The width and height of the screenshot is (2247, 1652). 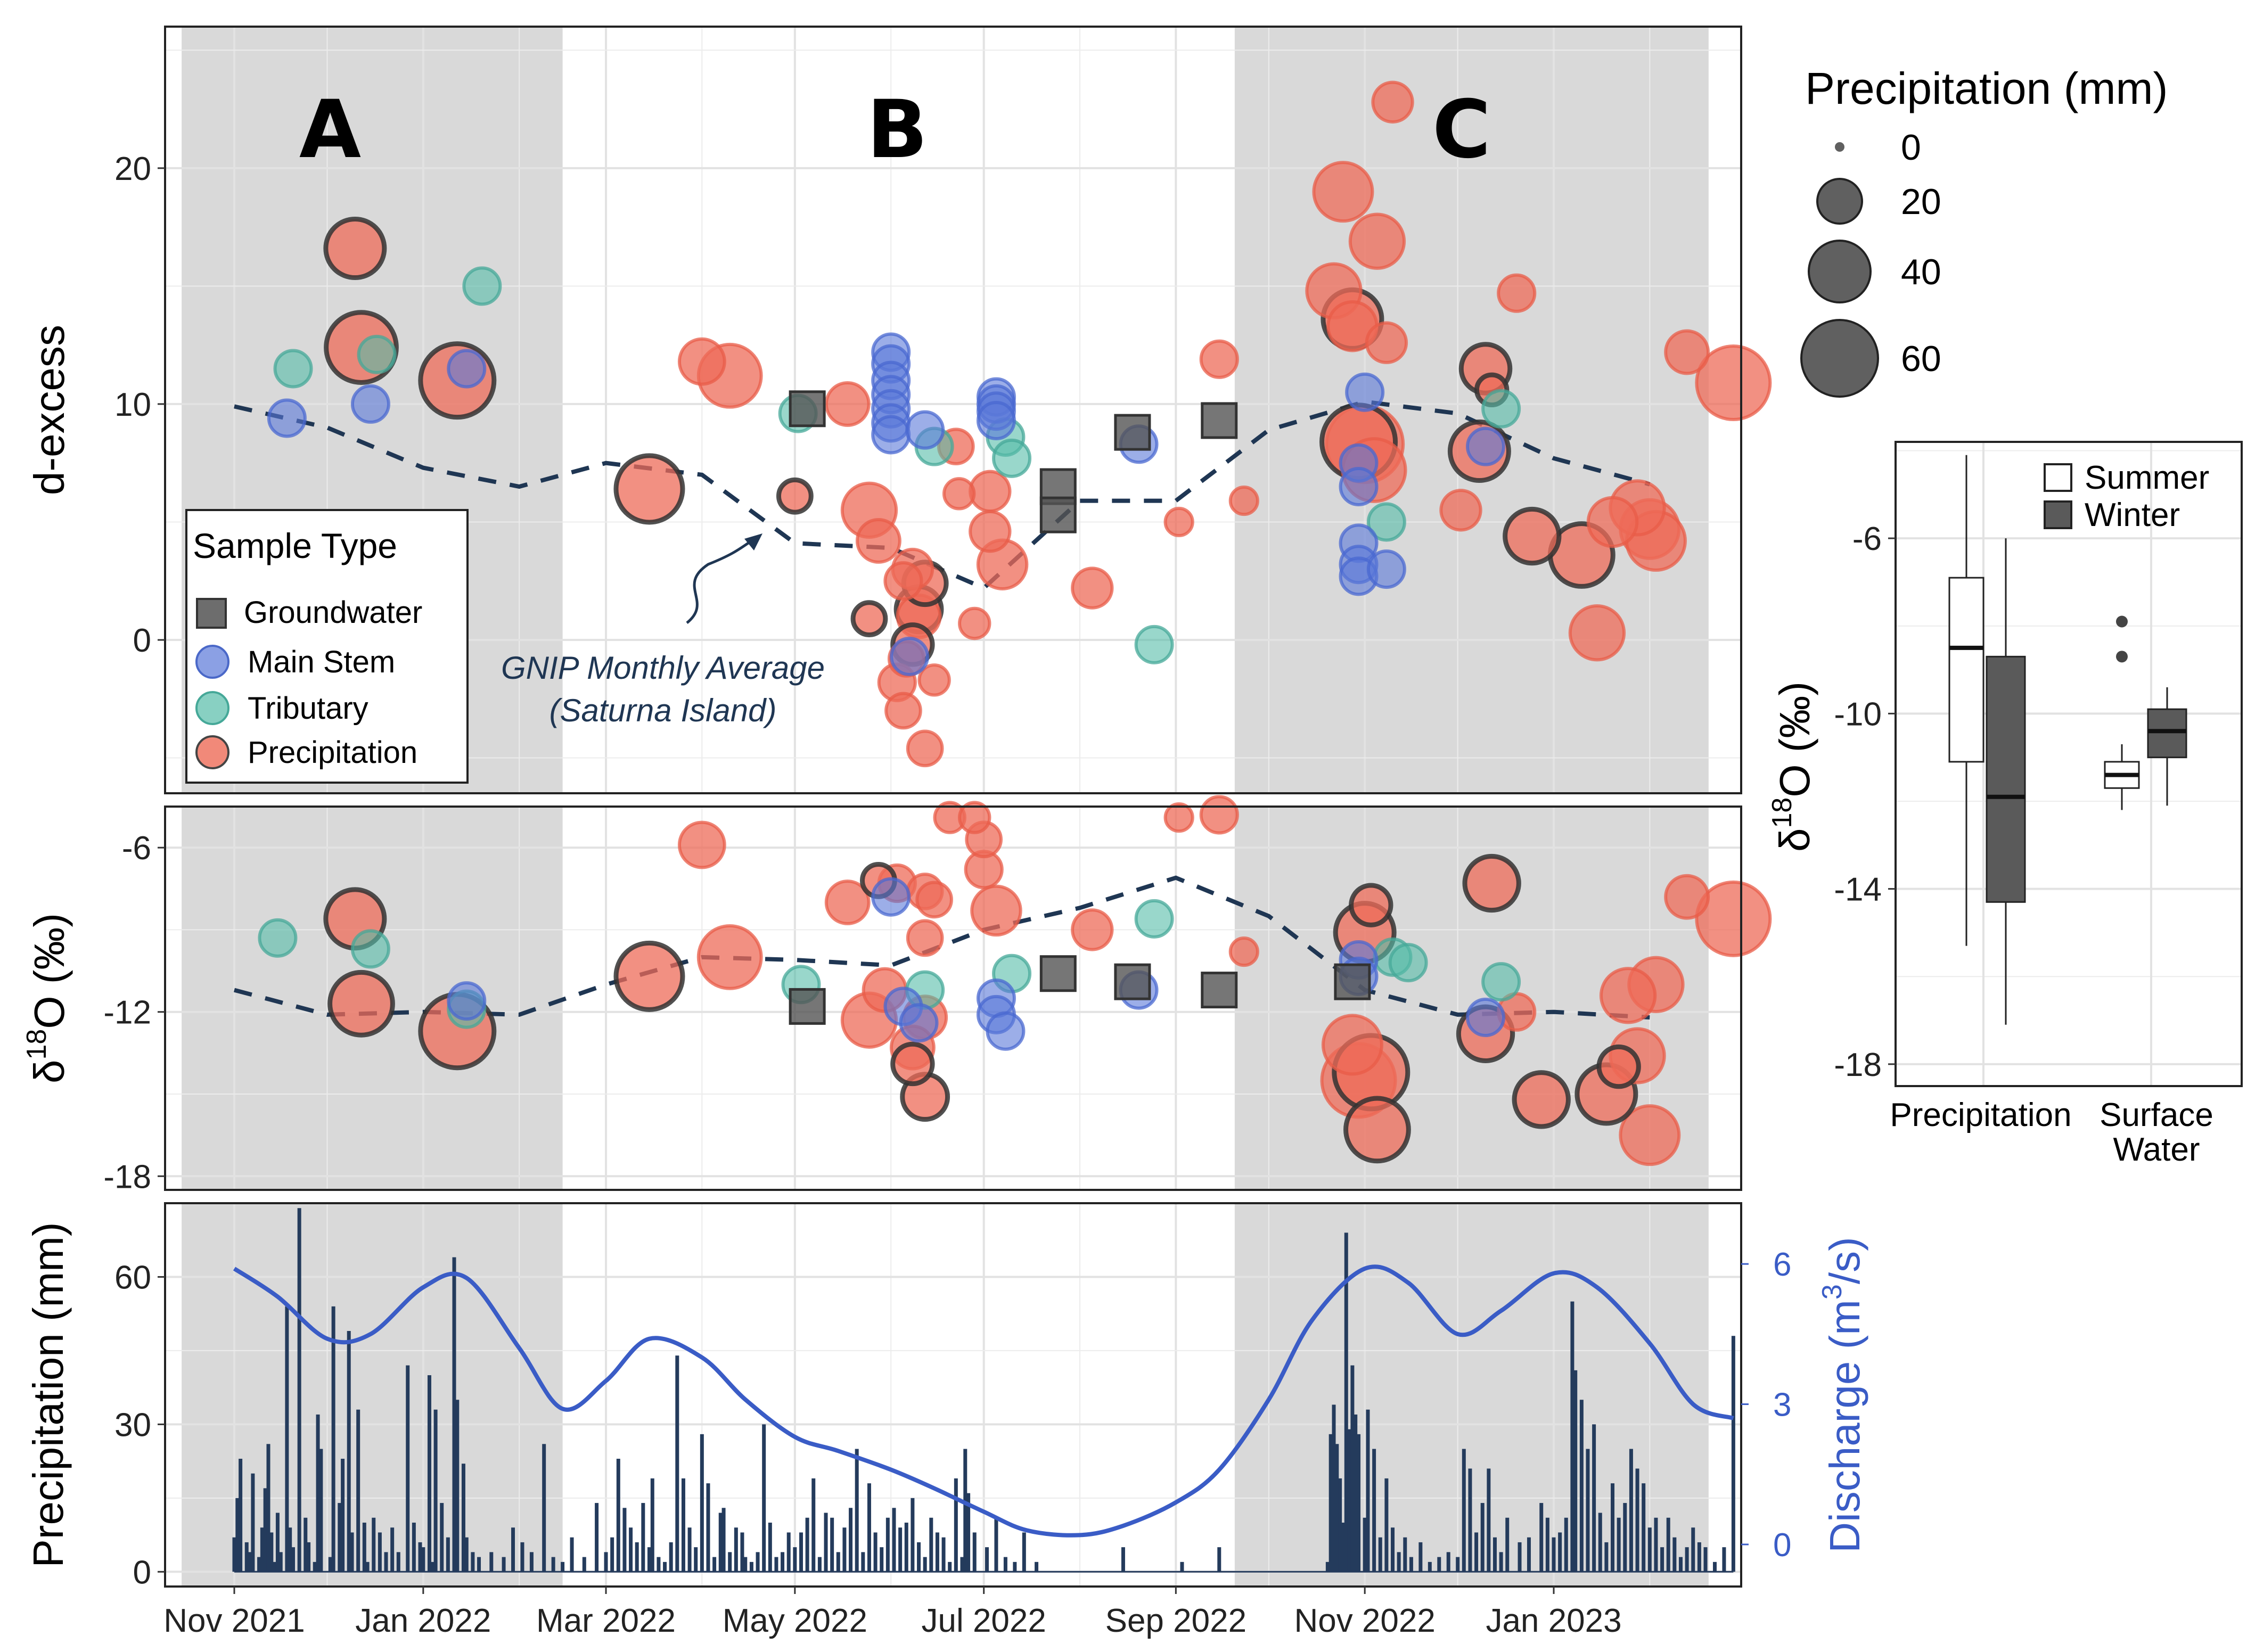 What do you see at coordinates (1921, 272) in the screenshot?
I see `size-legend-label-40: 40` at bounding box center [1921, 272].